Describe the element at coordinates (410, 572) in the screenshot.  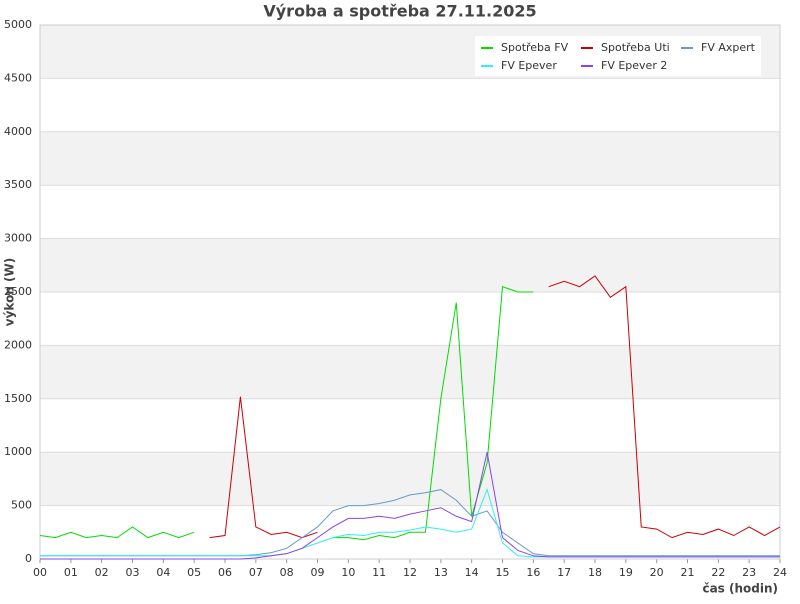
I see `x-tick-label: 12` at that location.